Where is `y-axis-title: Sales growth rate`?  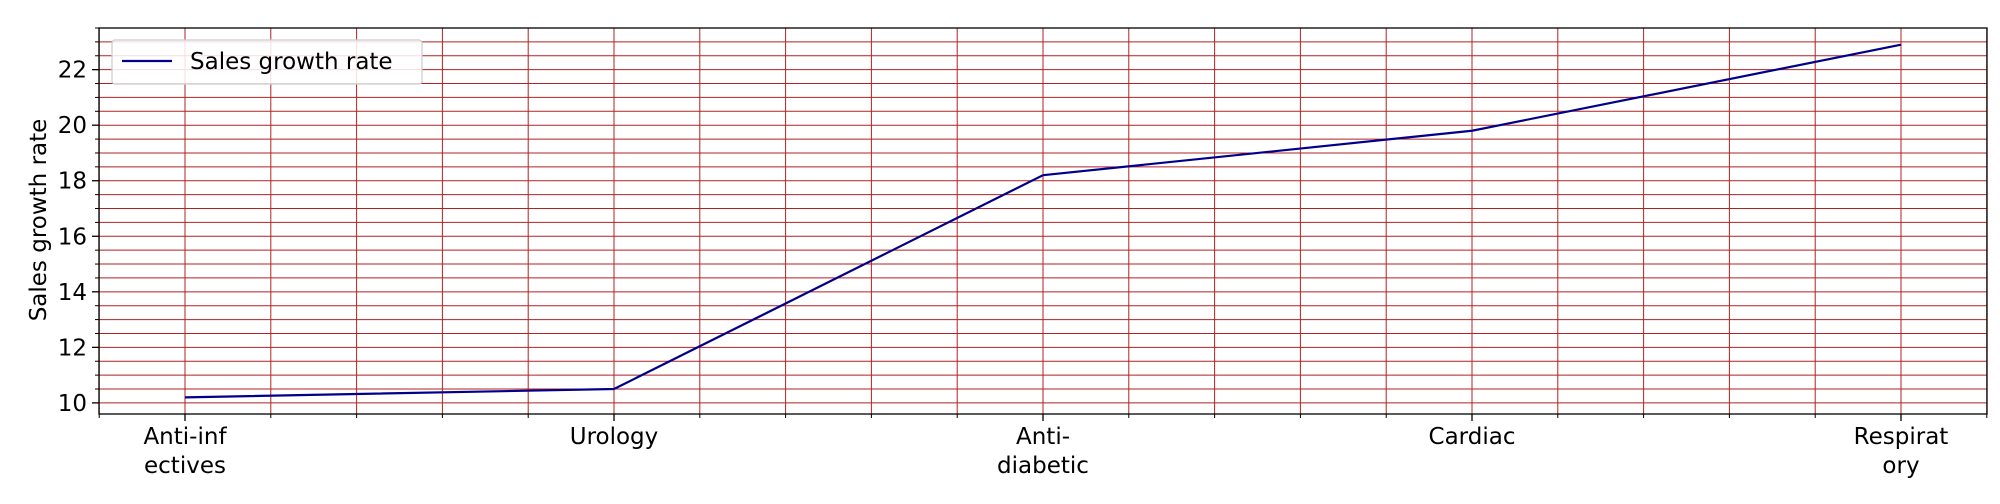 y-axis-title: Sales growth rate is located at coordinates (39, 220).